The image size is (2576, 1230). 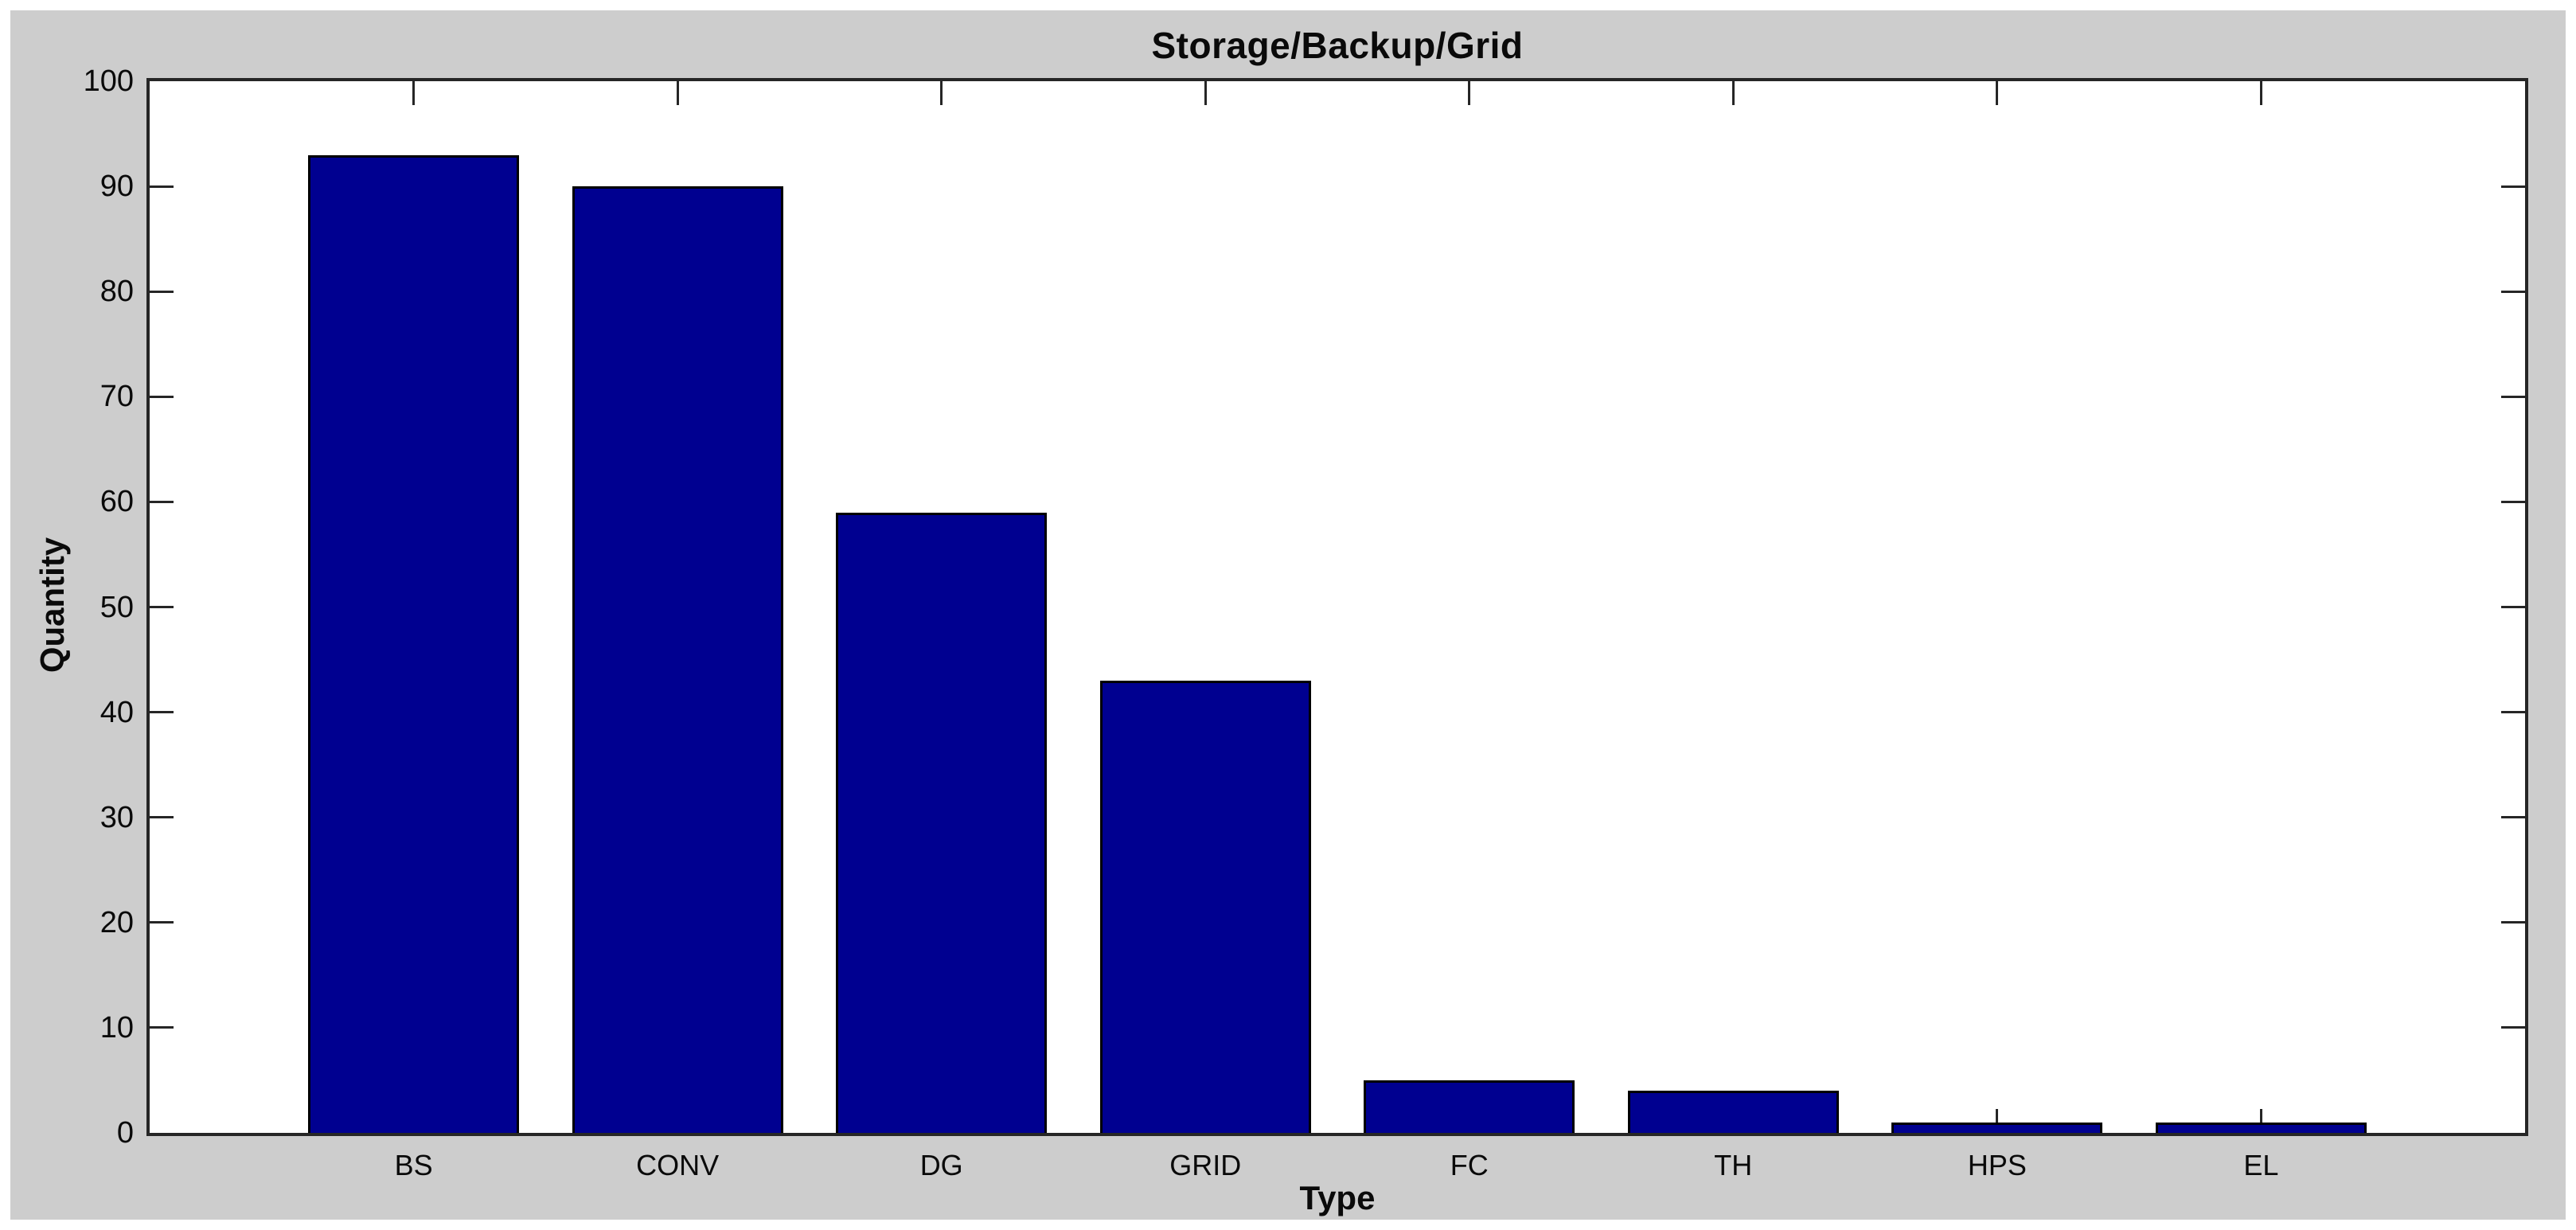 What do you see at coordinates (117, 187) in the screenshot?
I see `y-tick-label: 90` at bounding box center [117, 187].